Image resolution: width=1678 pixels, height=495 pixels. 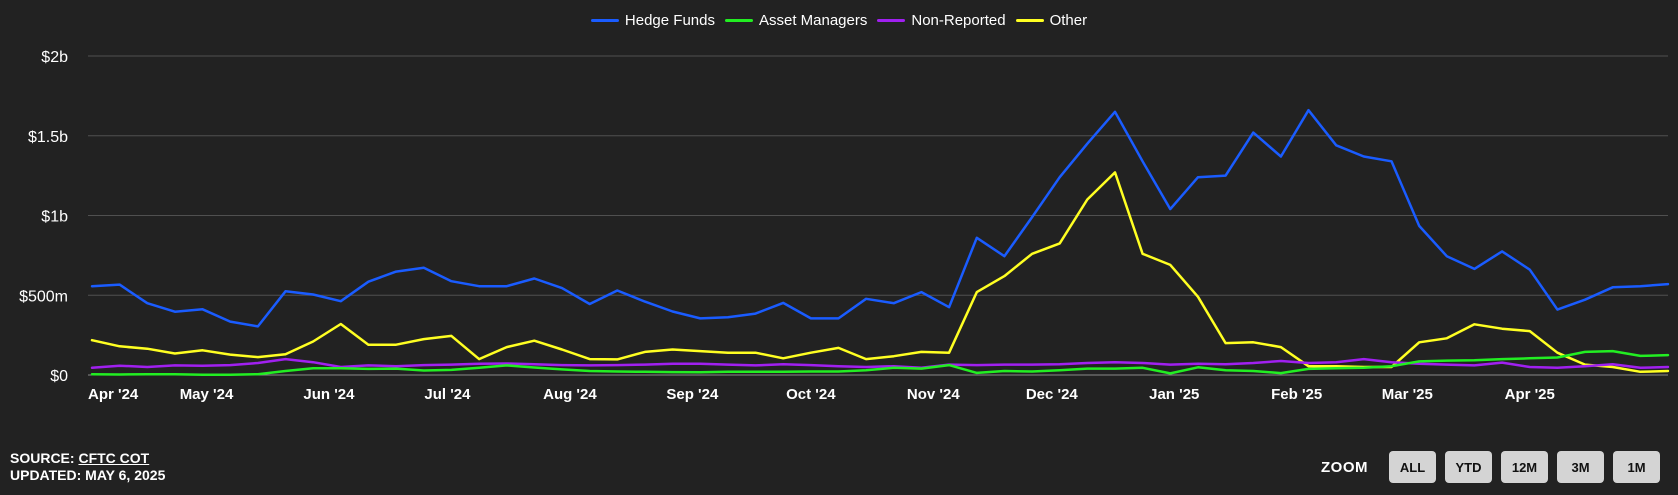 What do you see at coordinates (329, 394) in the screenshot?
I see `x-tick-label: Jun '24` at bounding box center [329, 394].